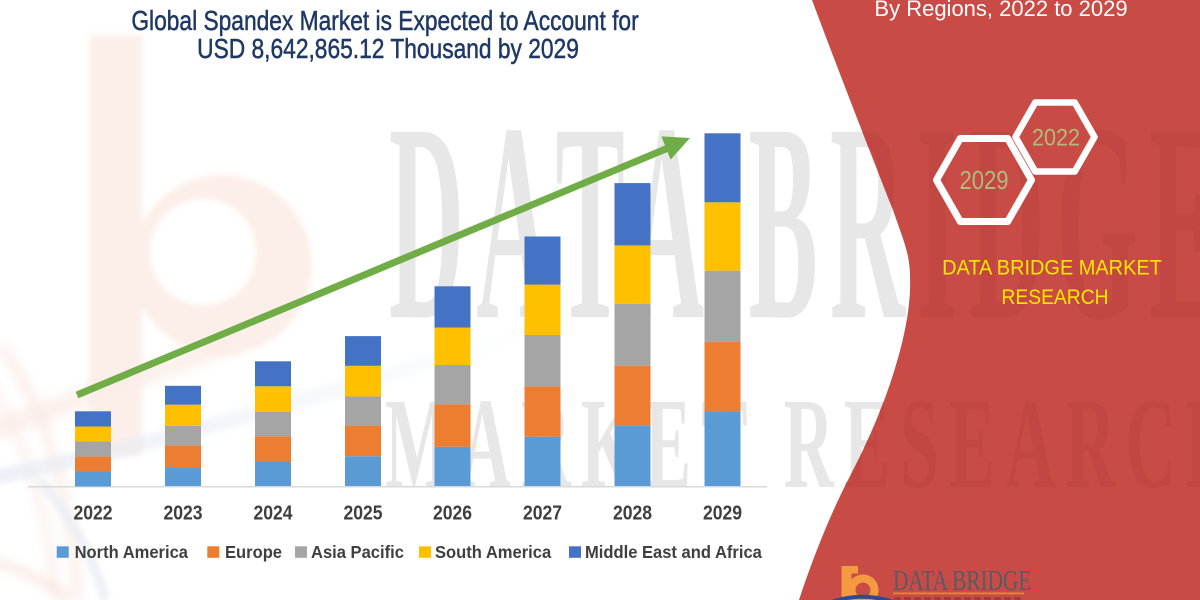 The image size is (1200, 600). What do you see at coordinates (452, 512) in the screenshot?
I see `svg-text: 2026` at bounding box center [452, 512].